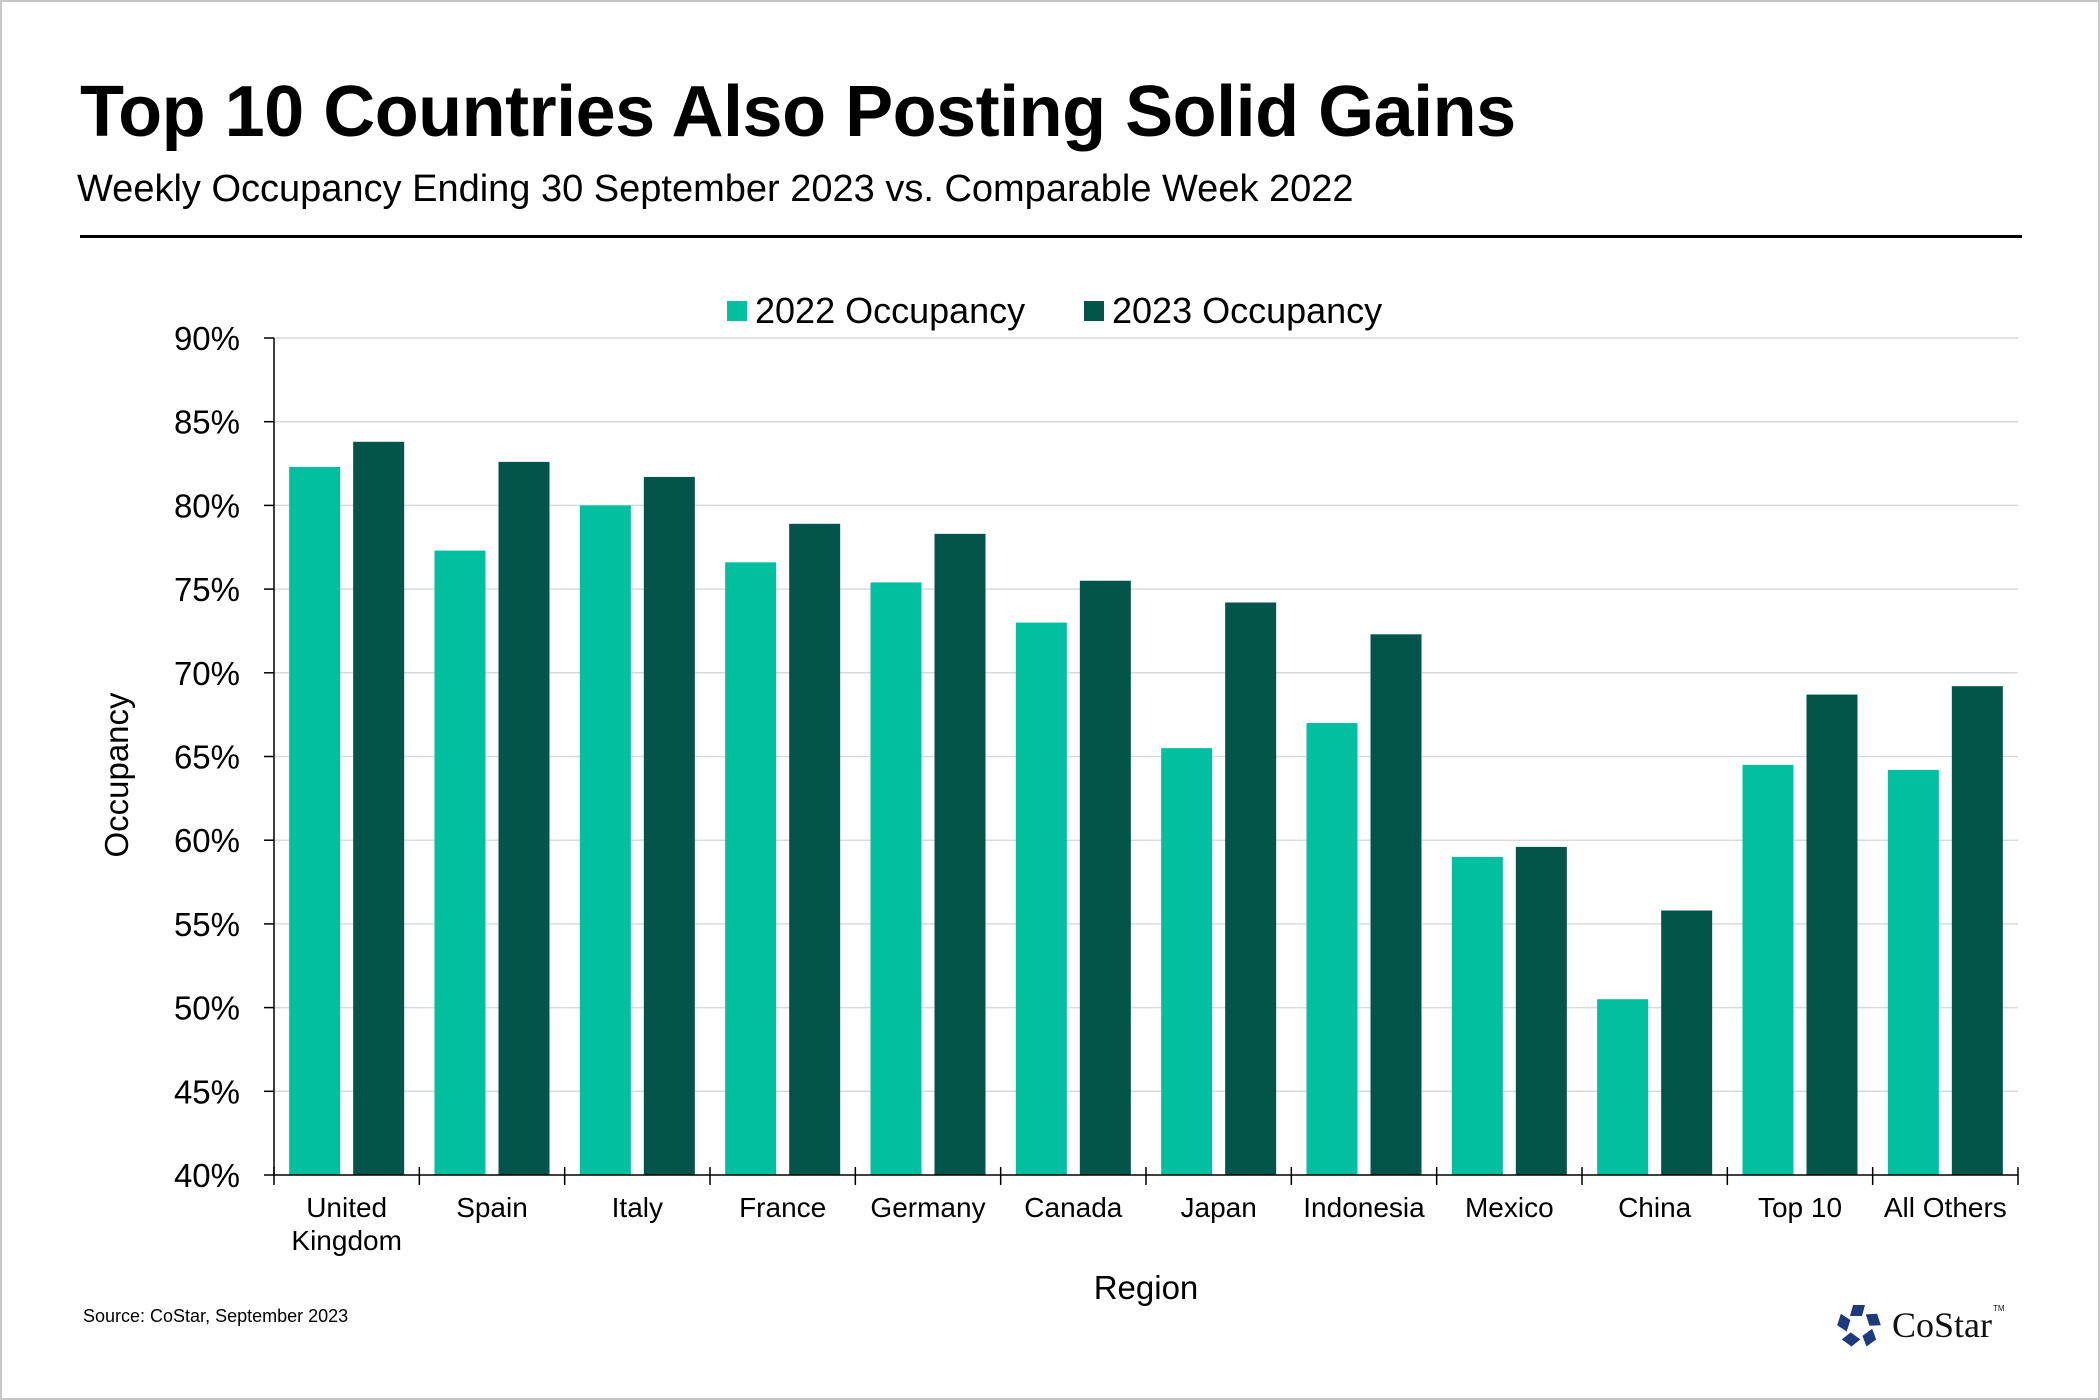  I want to click on title-divider, so click(1051, 236).